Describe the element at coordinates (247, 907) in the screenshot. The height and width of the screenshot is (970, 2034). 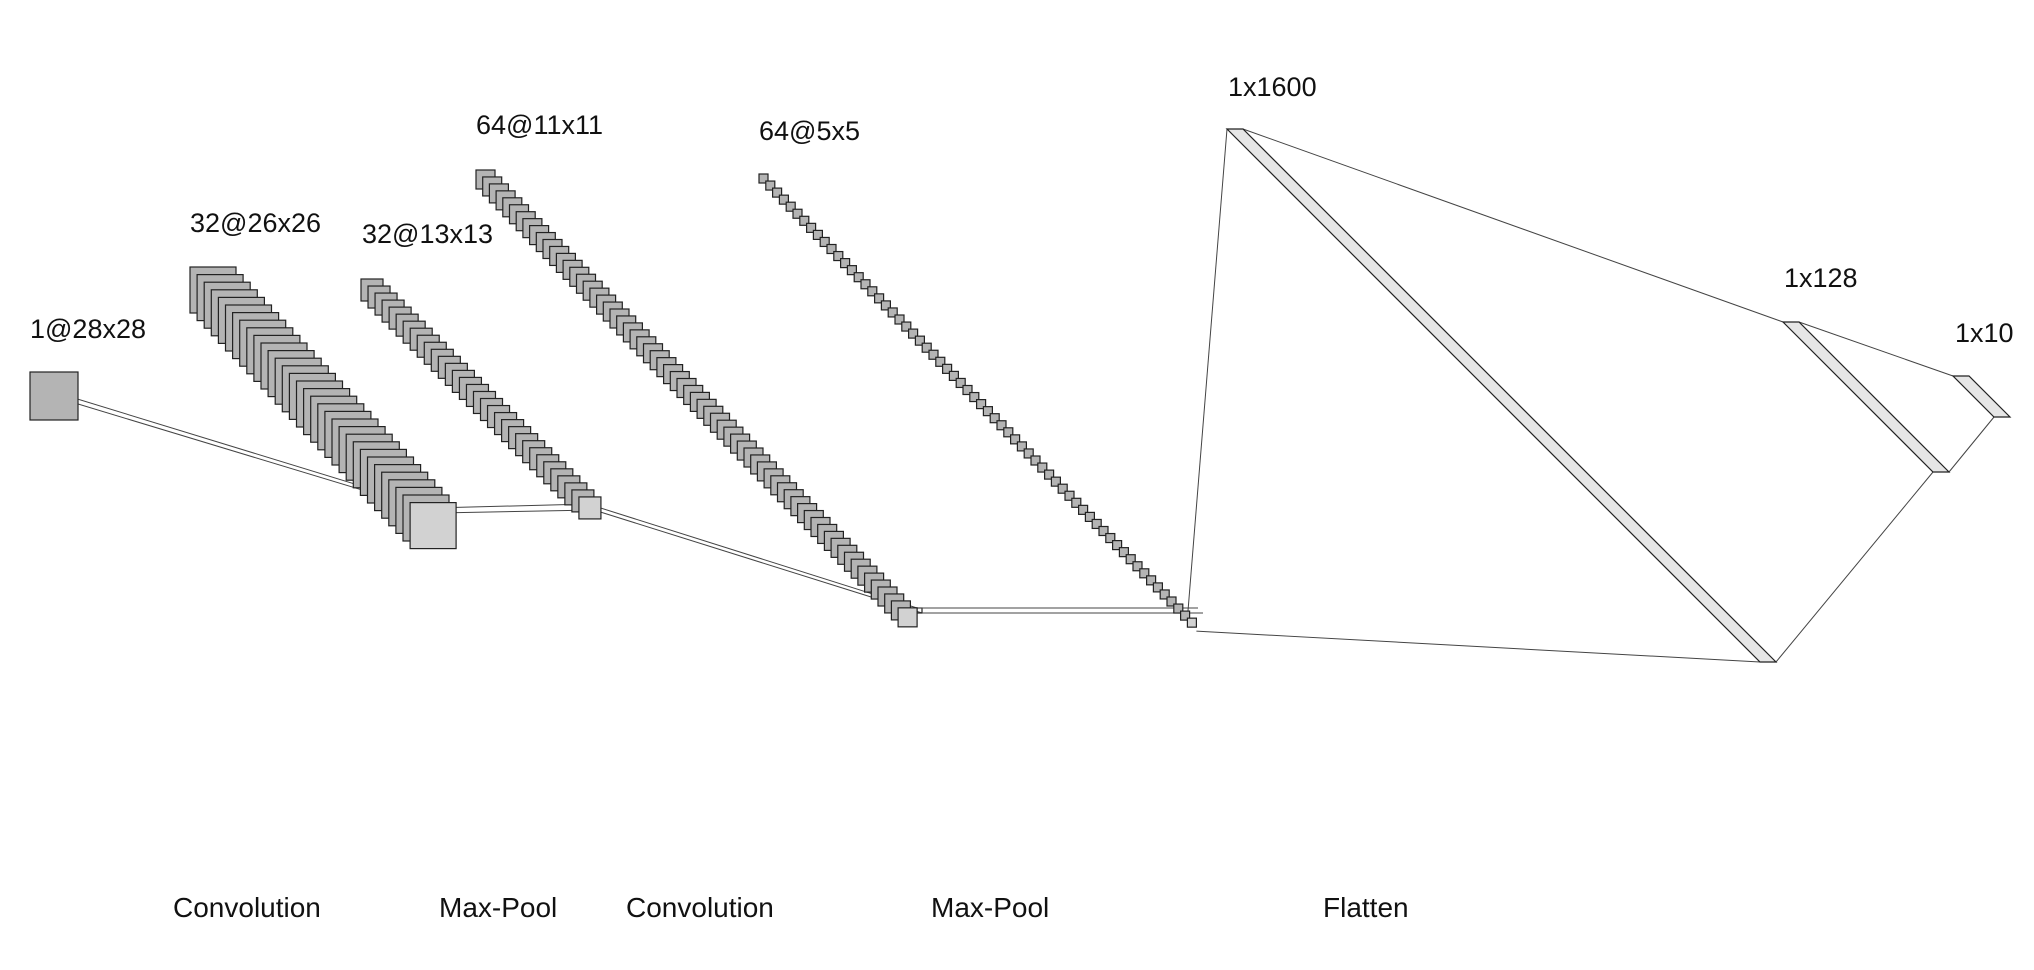
I see `op-label-convolution-1: Convolution` at that location.